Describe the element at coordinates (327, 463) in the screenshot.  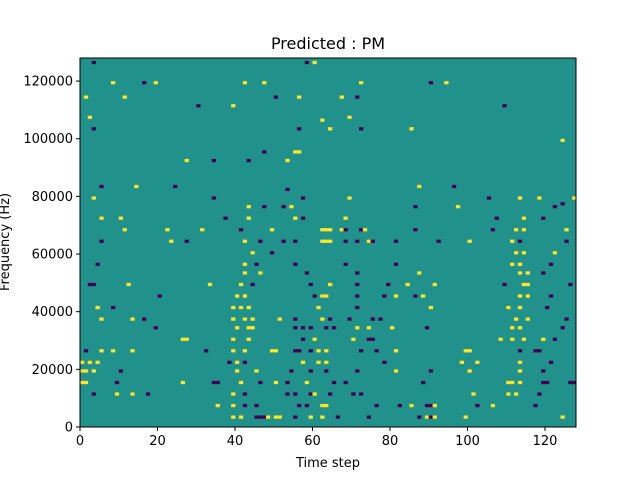
I see `x-axis-title: Time step` at that location.